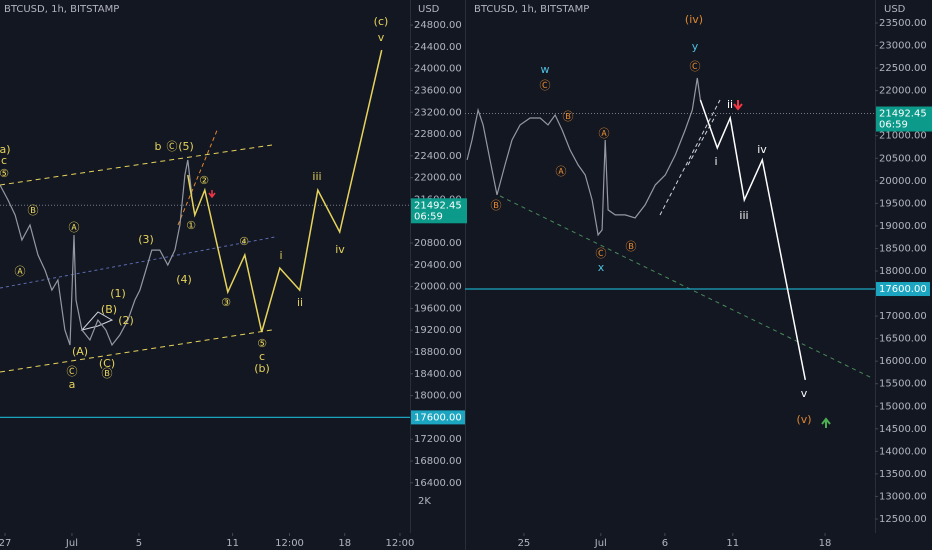  What do you see at coordinates (71, 543) in the screenshot?
I see `x-tick-label: Jul` at bounding box center [71, 543].